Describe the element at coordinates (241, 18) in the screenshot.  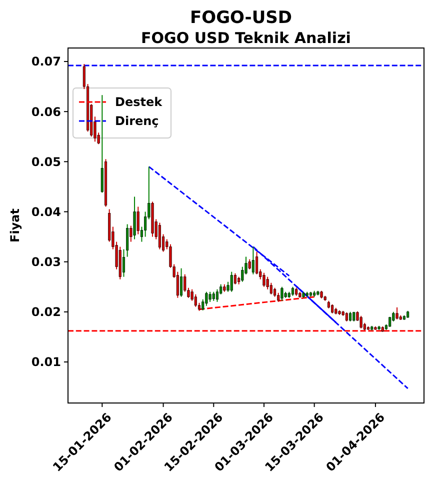
I see `chart-title: FOGO-USD` at that location.